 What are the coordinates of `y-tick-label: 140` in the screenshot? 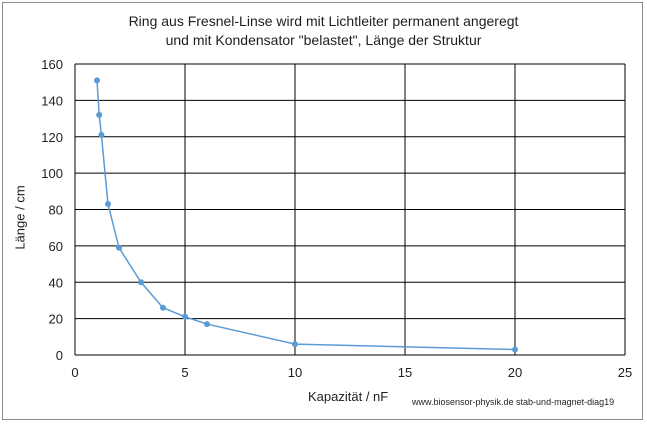 It's located at (52, 100).